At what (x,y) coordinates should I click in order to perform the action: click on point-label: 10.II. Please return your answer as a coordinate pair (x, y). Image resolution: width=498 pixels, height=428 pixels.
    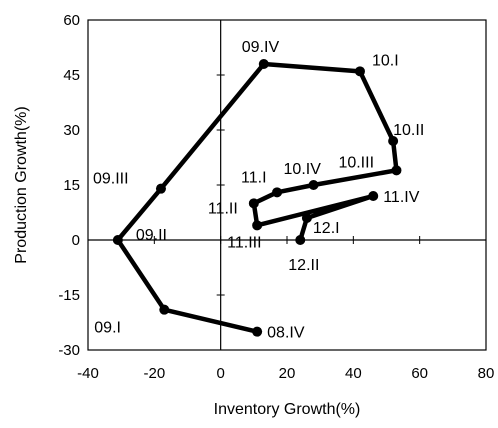
    Looking at the image, I should click on (408, 130).